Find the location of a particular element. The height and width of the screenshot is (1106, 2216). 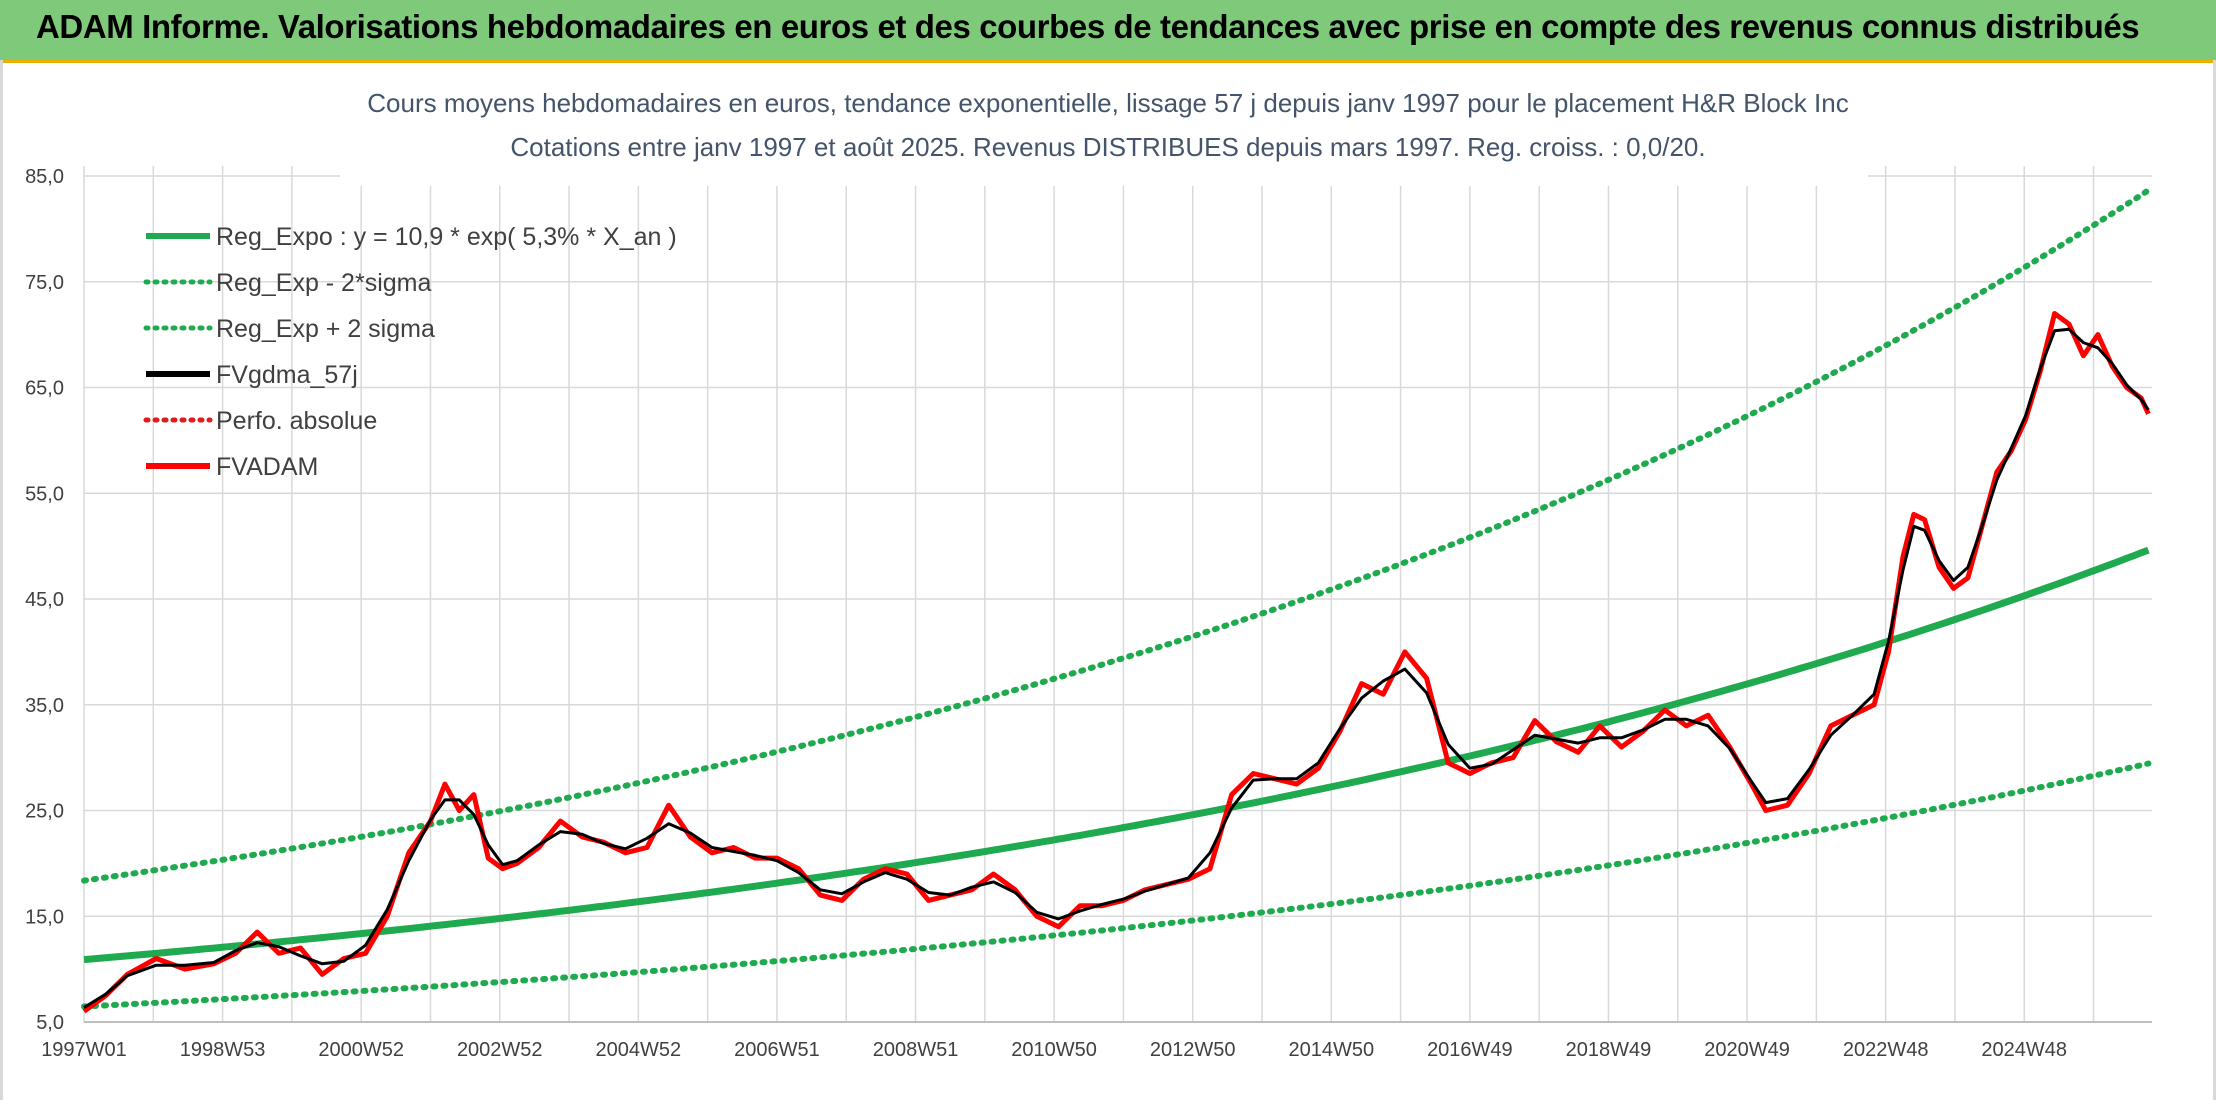

x-tick-label: 1998W53 is located at coordinates (223, 1050).